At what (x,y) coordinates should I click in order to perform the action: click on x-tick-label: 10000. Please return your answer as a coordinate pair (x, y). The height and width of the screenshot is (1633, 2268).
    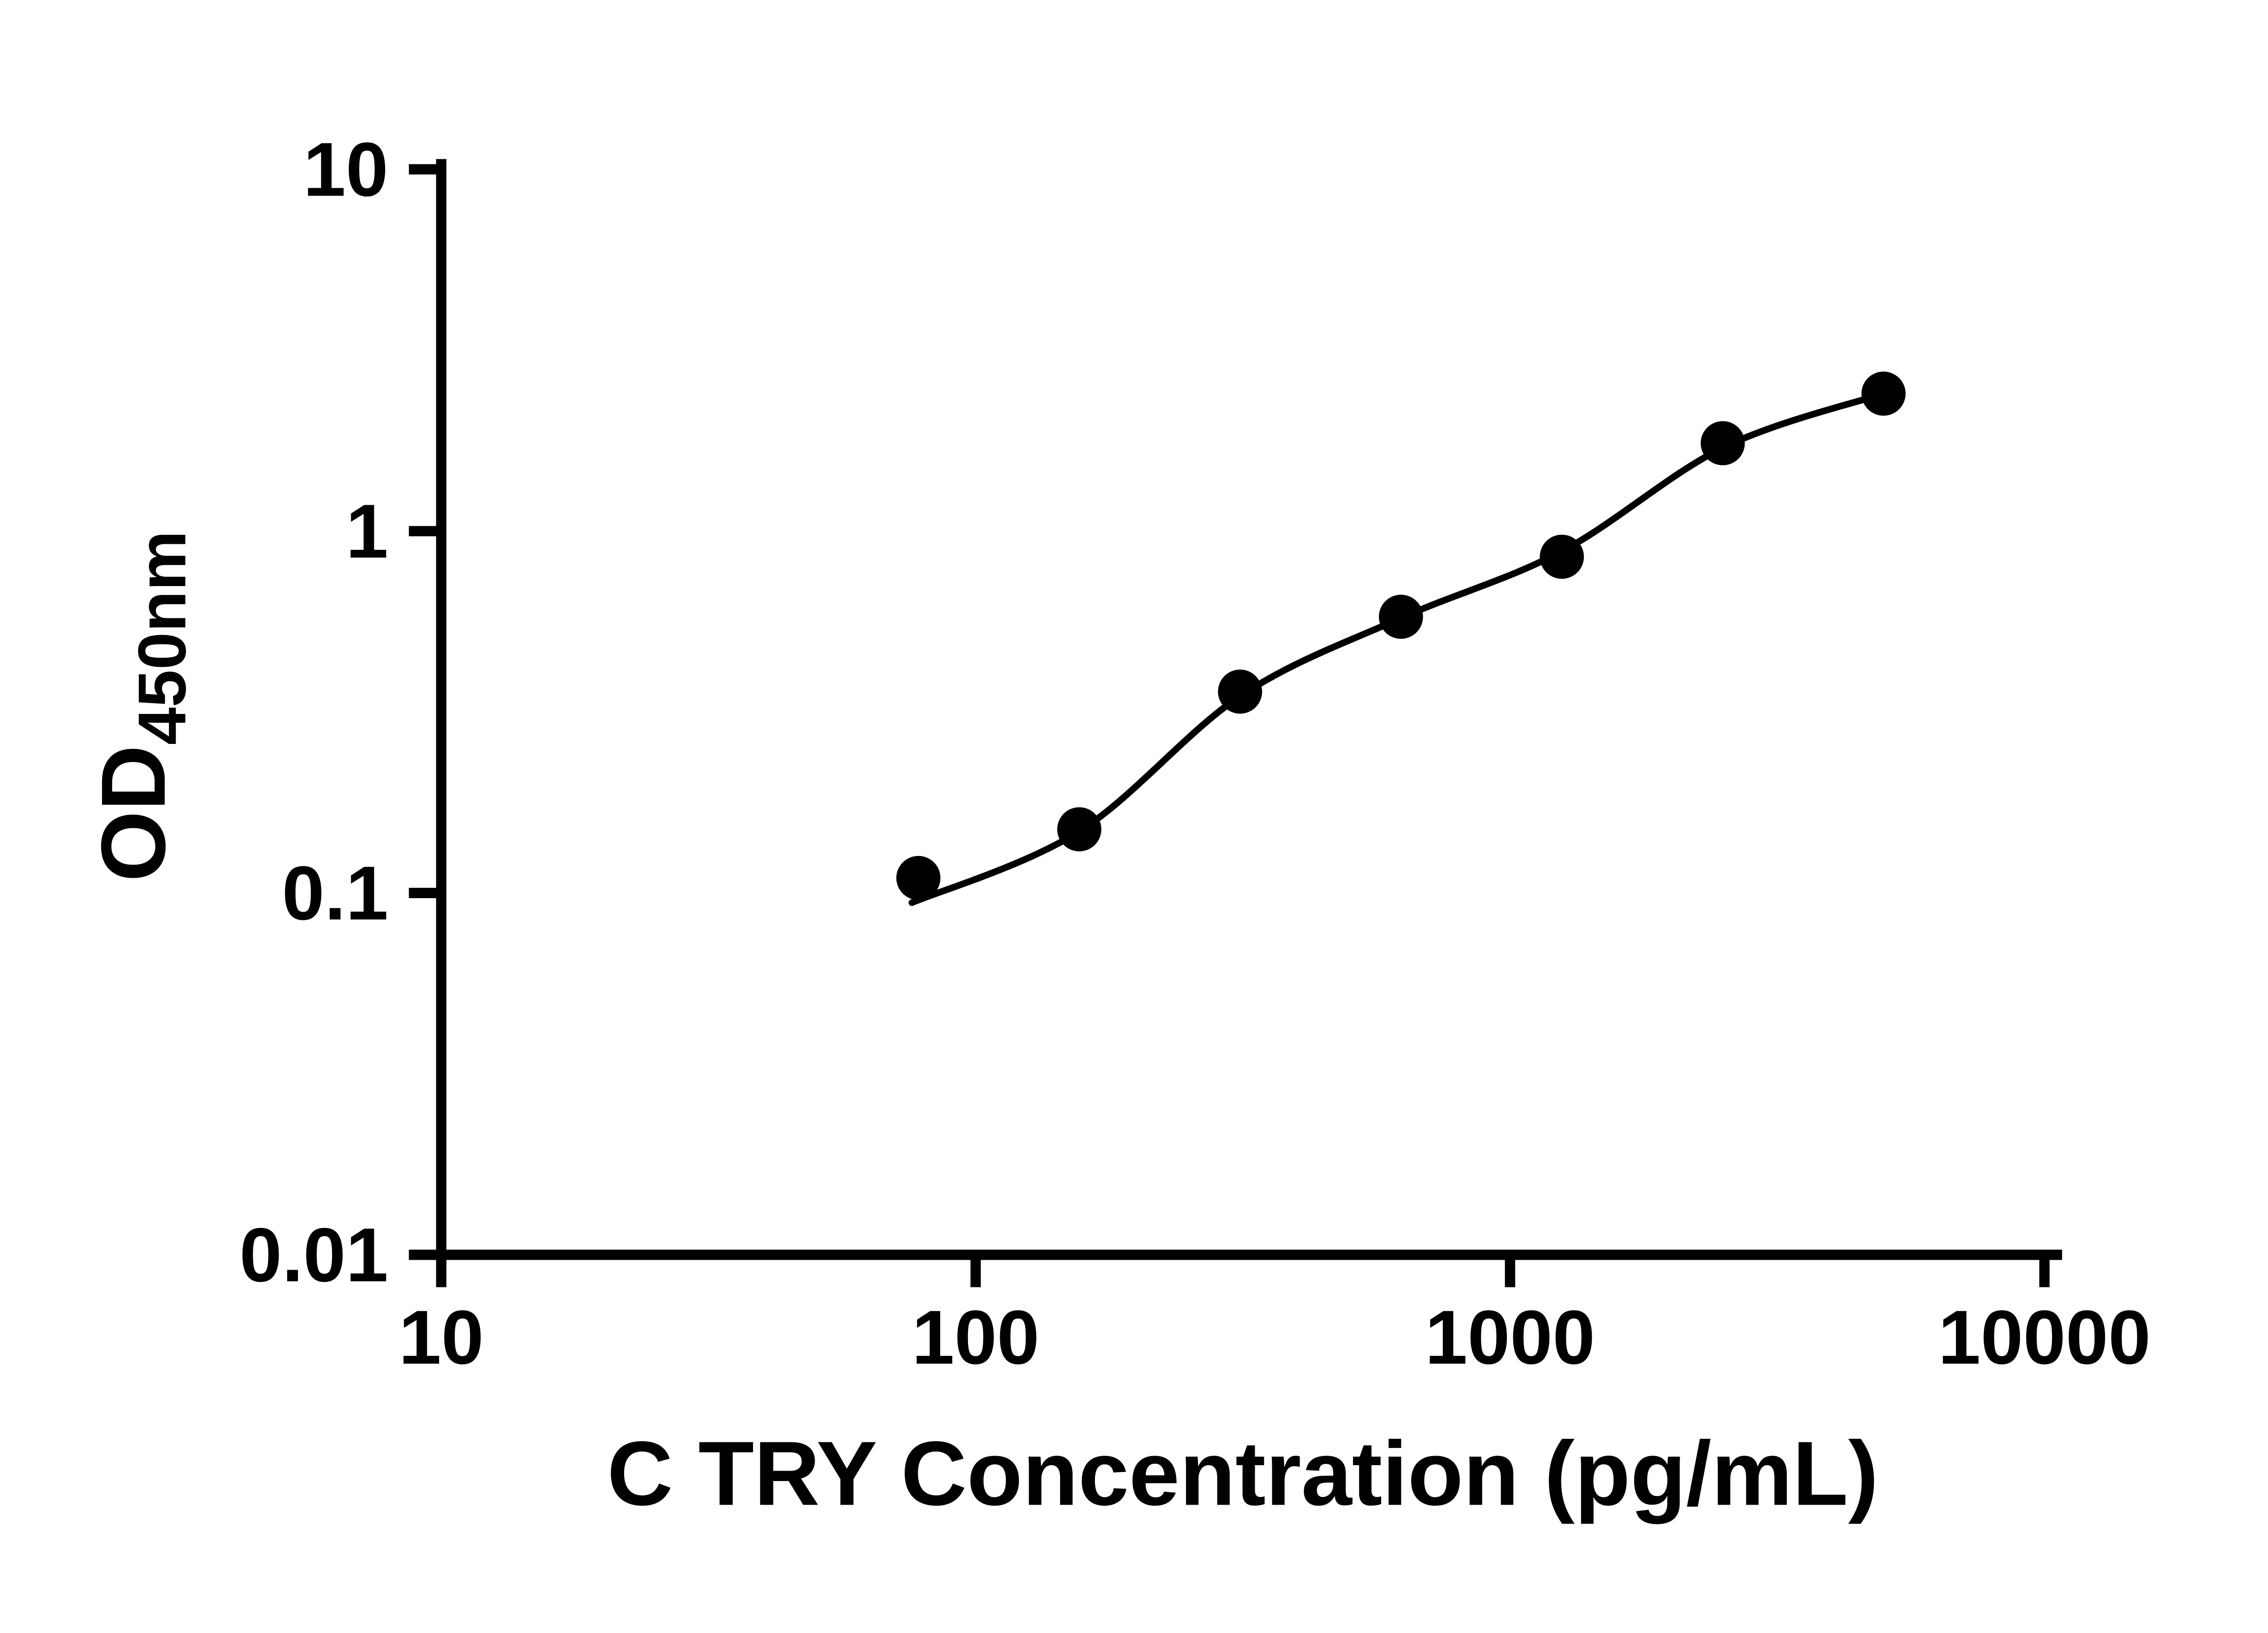
    Looking at the image, I should click on (2045, 1337).